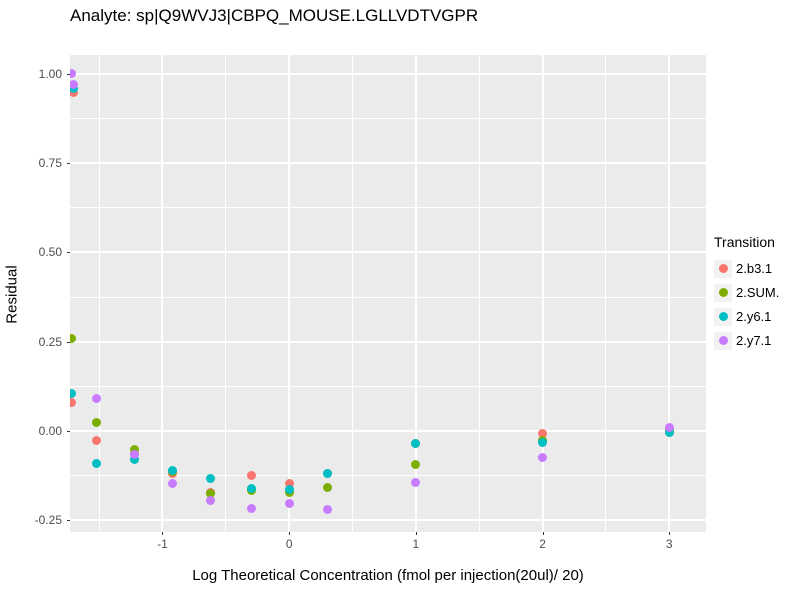 Image resolution: width=800 pixels, height=600 pixels. I want to click on legend-item-label: 2.b3.1, so click(754, 268).